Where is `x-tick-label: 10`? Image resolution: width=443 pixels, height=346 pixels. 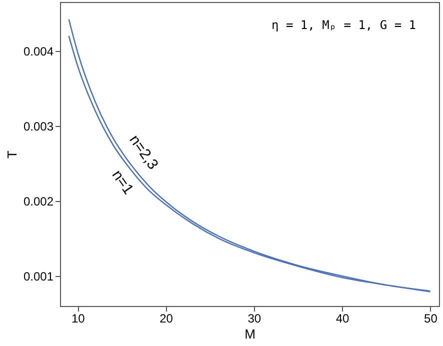
x-tick-label: 10 is located at coordinates (78, 319).